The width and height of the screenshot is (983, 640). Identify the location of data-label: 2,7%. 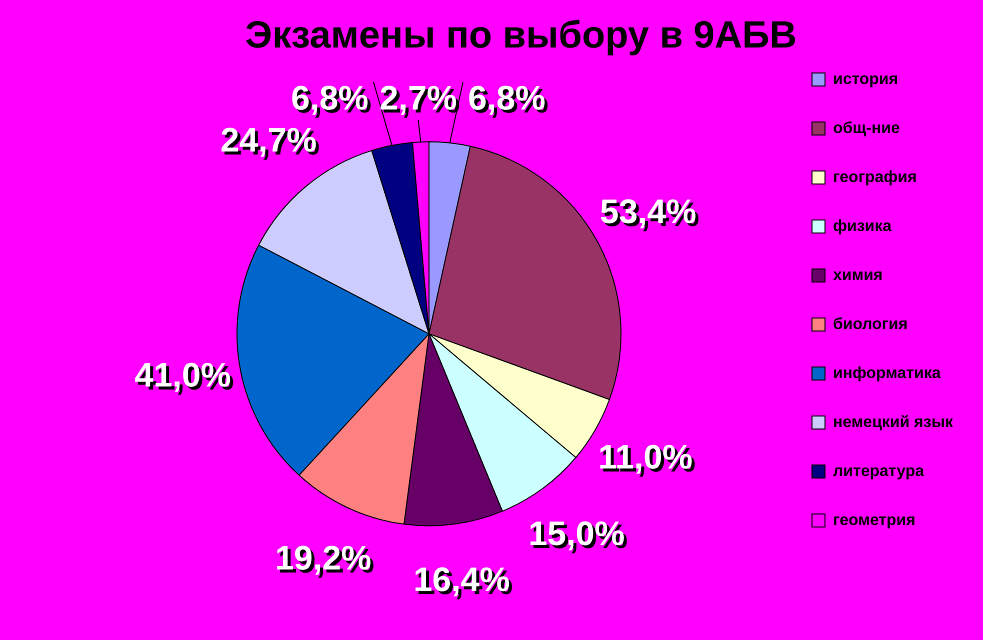
(421, 101).